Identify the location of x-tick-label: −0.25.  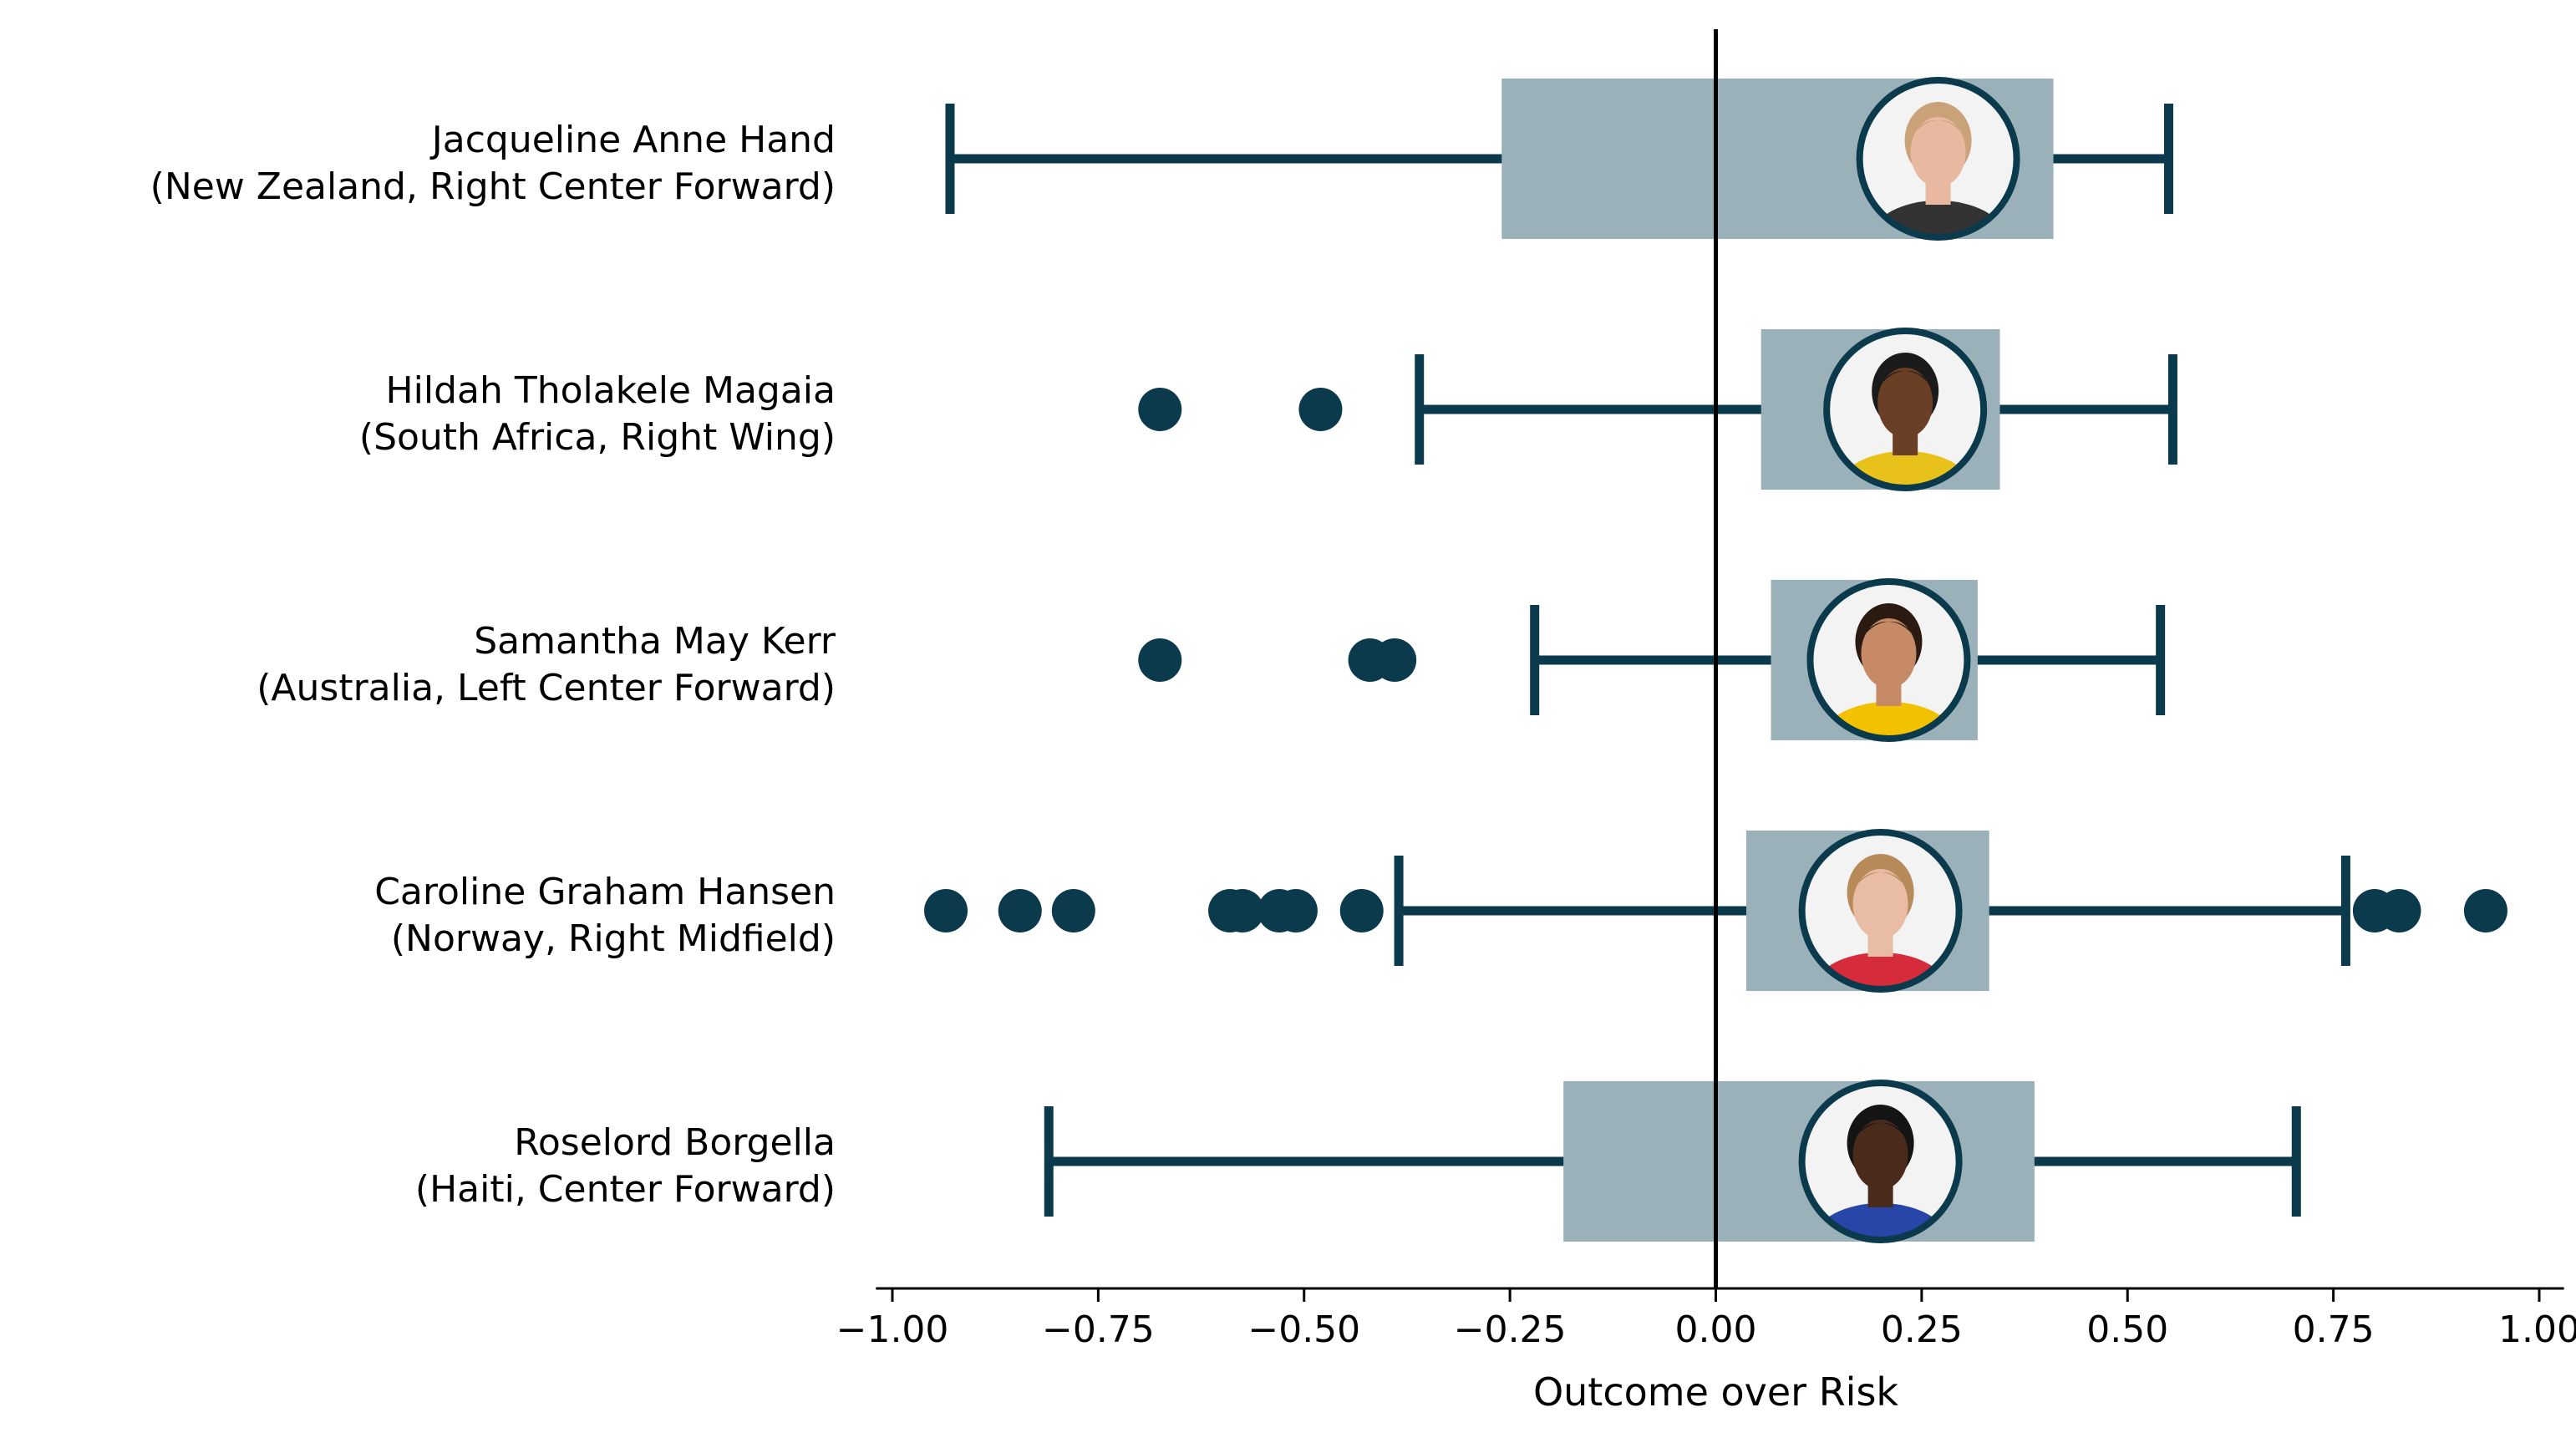
(1510, 1329).